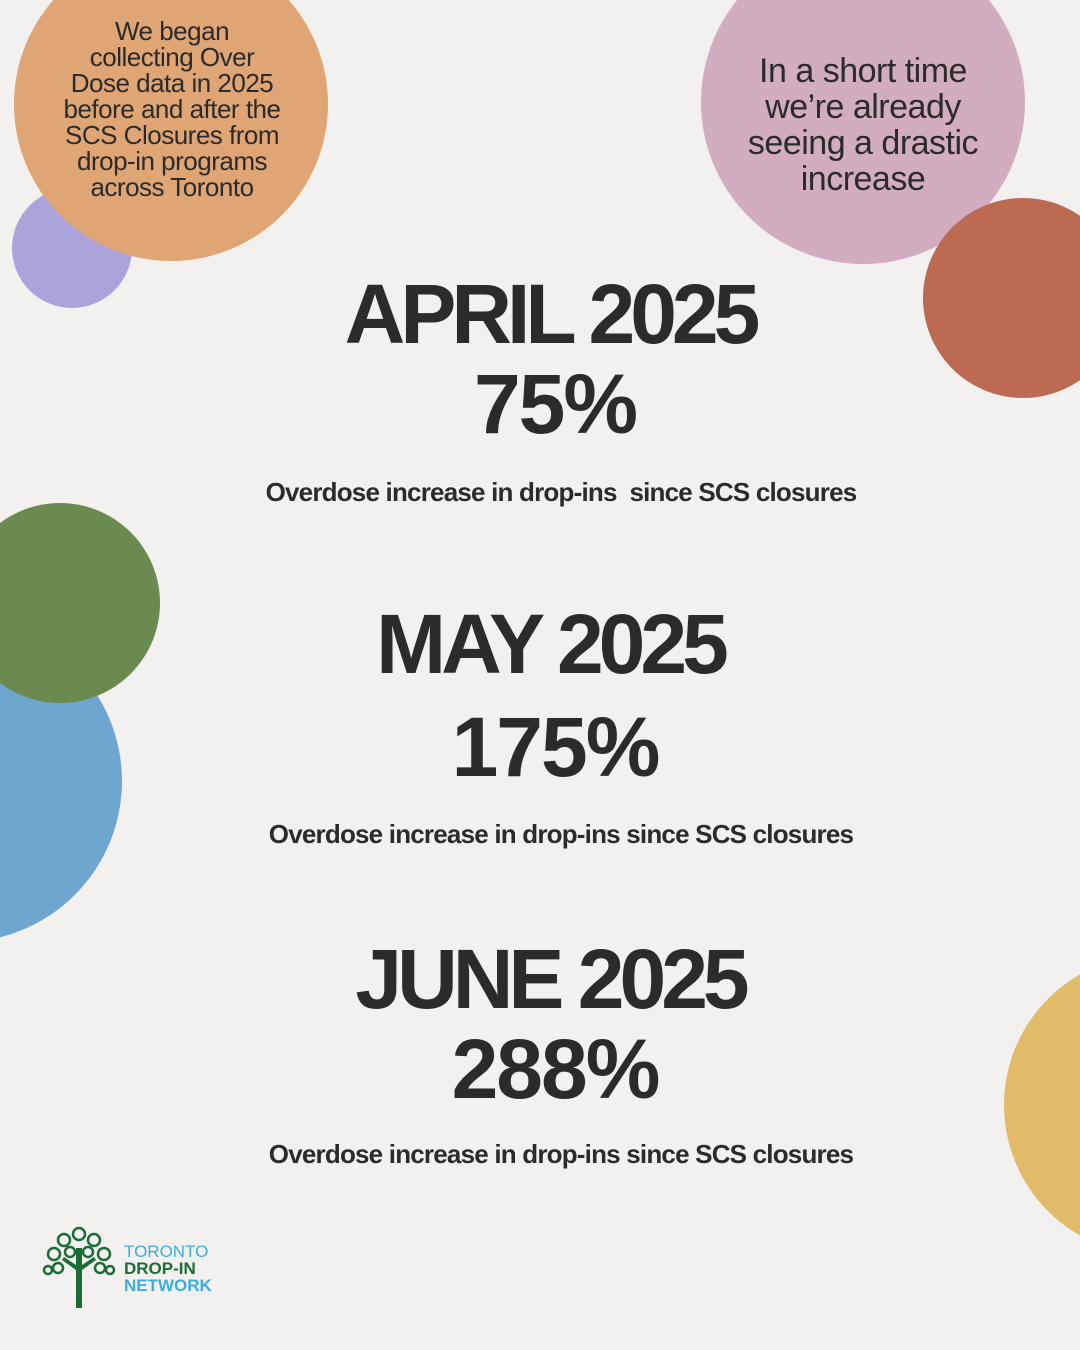 The height and width of the screenshot is (1350, 1080). Describe the element at coordinates (166, 1251) in the screenshot. I see `logo-text-toronto: TORONTO` at that location.